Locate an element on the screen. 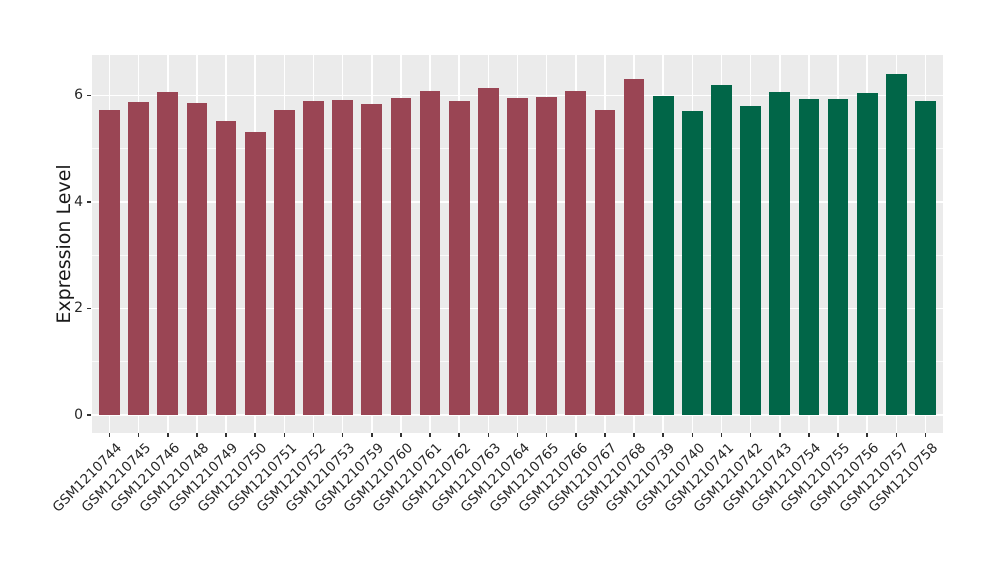 The image size is (1000, 580). bar-GSM1210753 is located at coordinates (342, 257).